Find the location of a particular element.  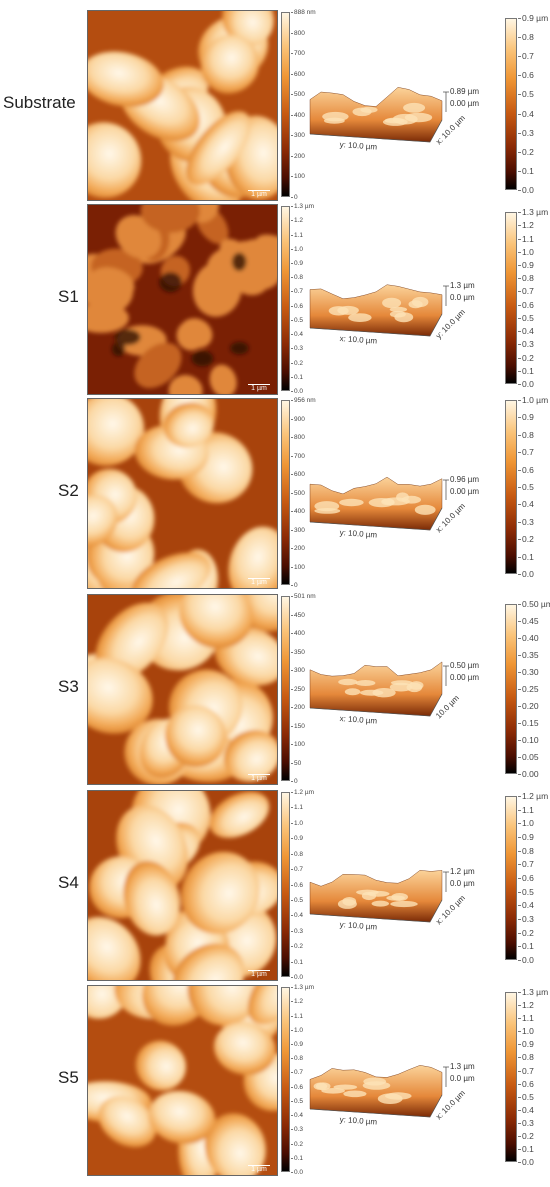

colorbar-tick-label: 501 nm is located at coordinates (303, 596).